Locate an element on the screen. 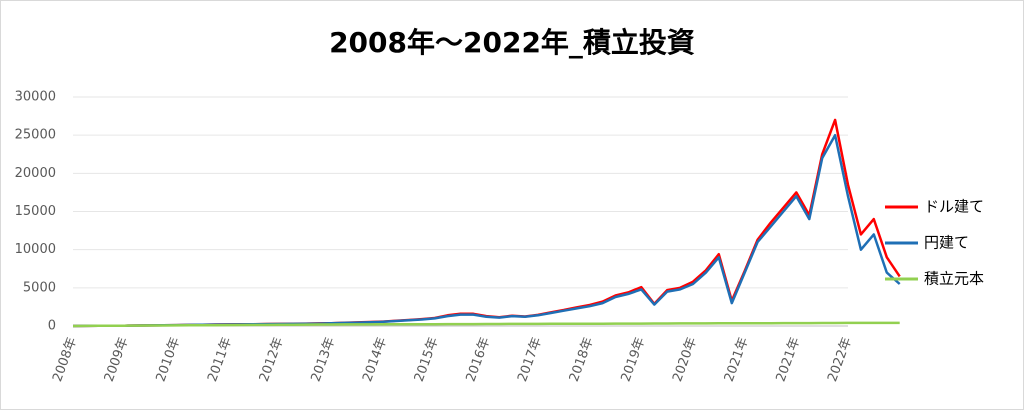 The height and width of the screenshot is (410, 1024). y-tick-label: 20000 is located at coordinates (35, 173).